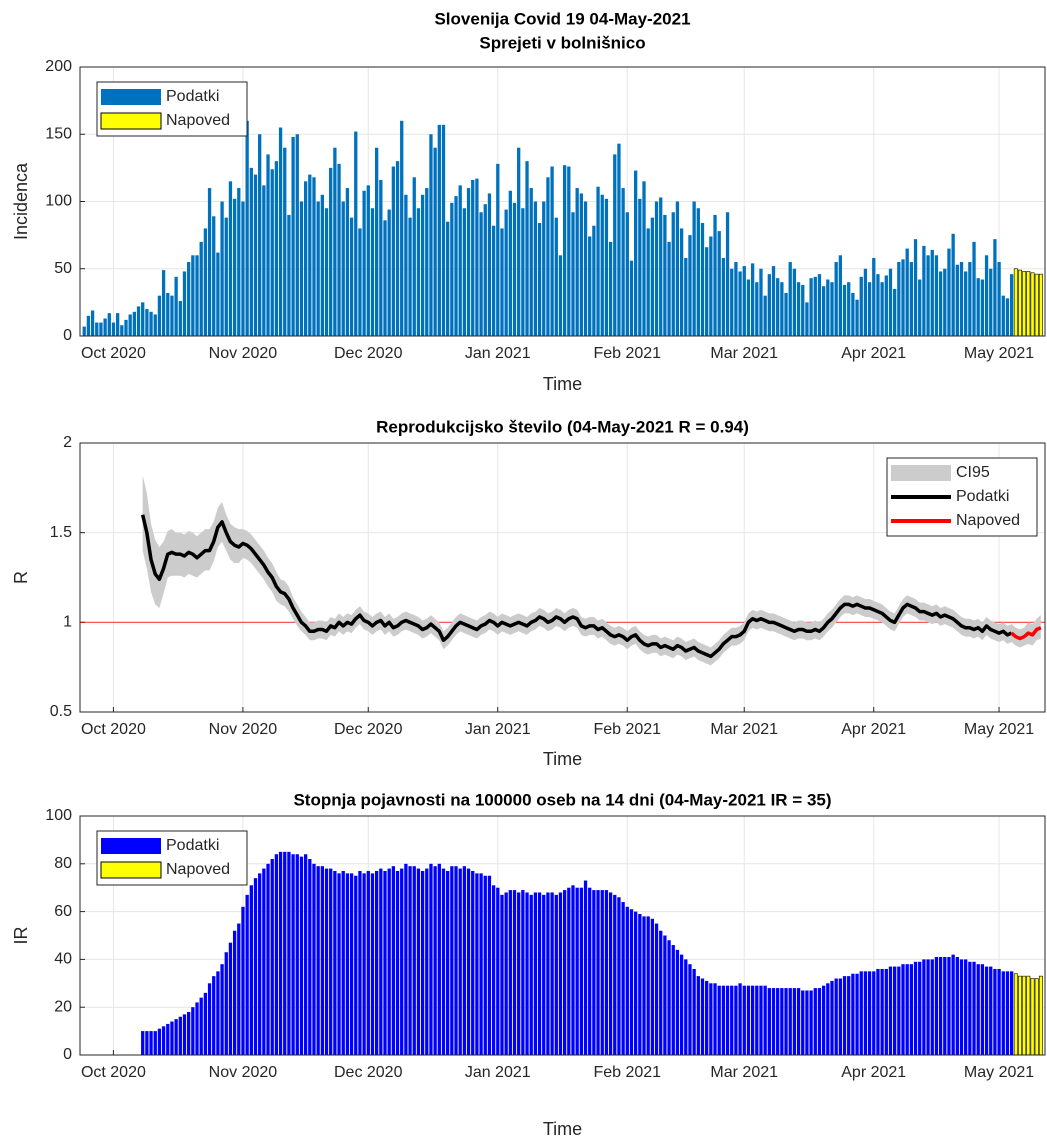  Describe the element at coordinates (58, 66) in the screenshot. I see `y-tick-label: 200` at that location.